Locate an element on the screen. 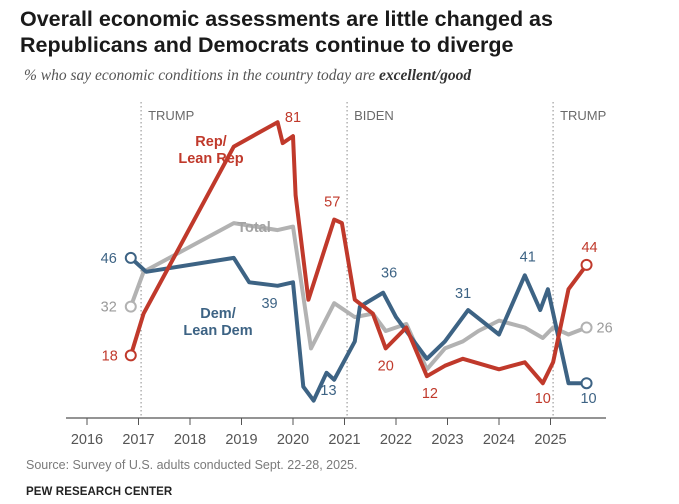  x-tick-label: 2023 is located at coordinates (447, 440).